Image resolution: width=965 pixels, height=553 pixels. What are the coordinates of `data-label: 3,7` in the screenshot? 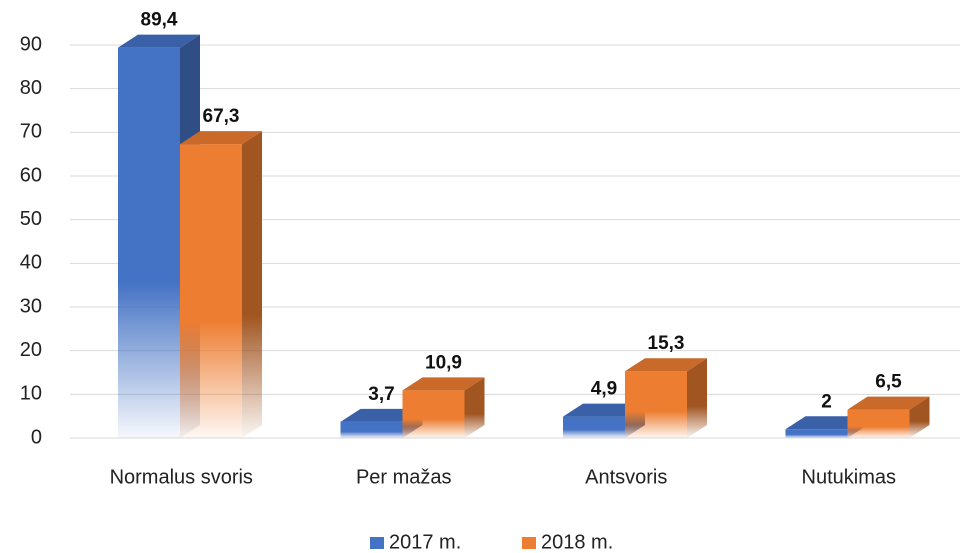 It's located at (381, 394).